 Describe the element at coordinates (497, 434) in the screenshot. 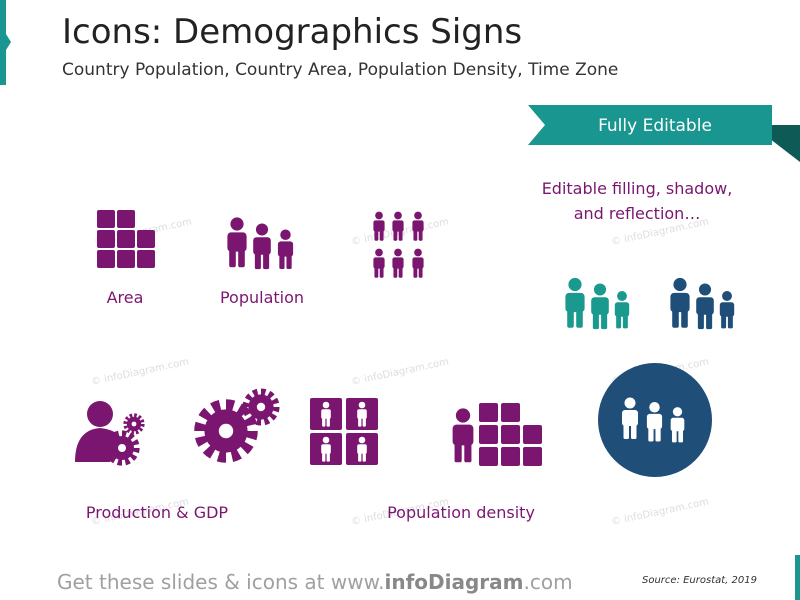

I see `density-icon` at that location.